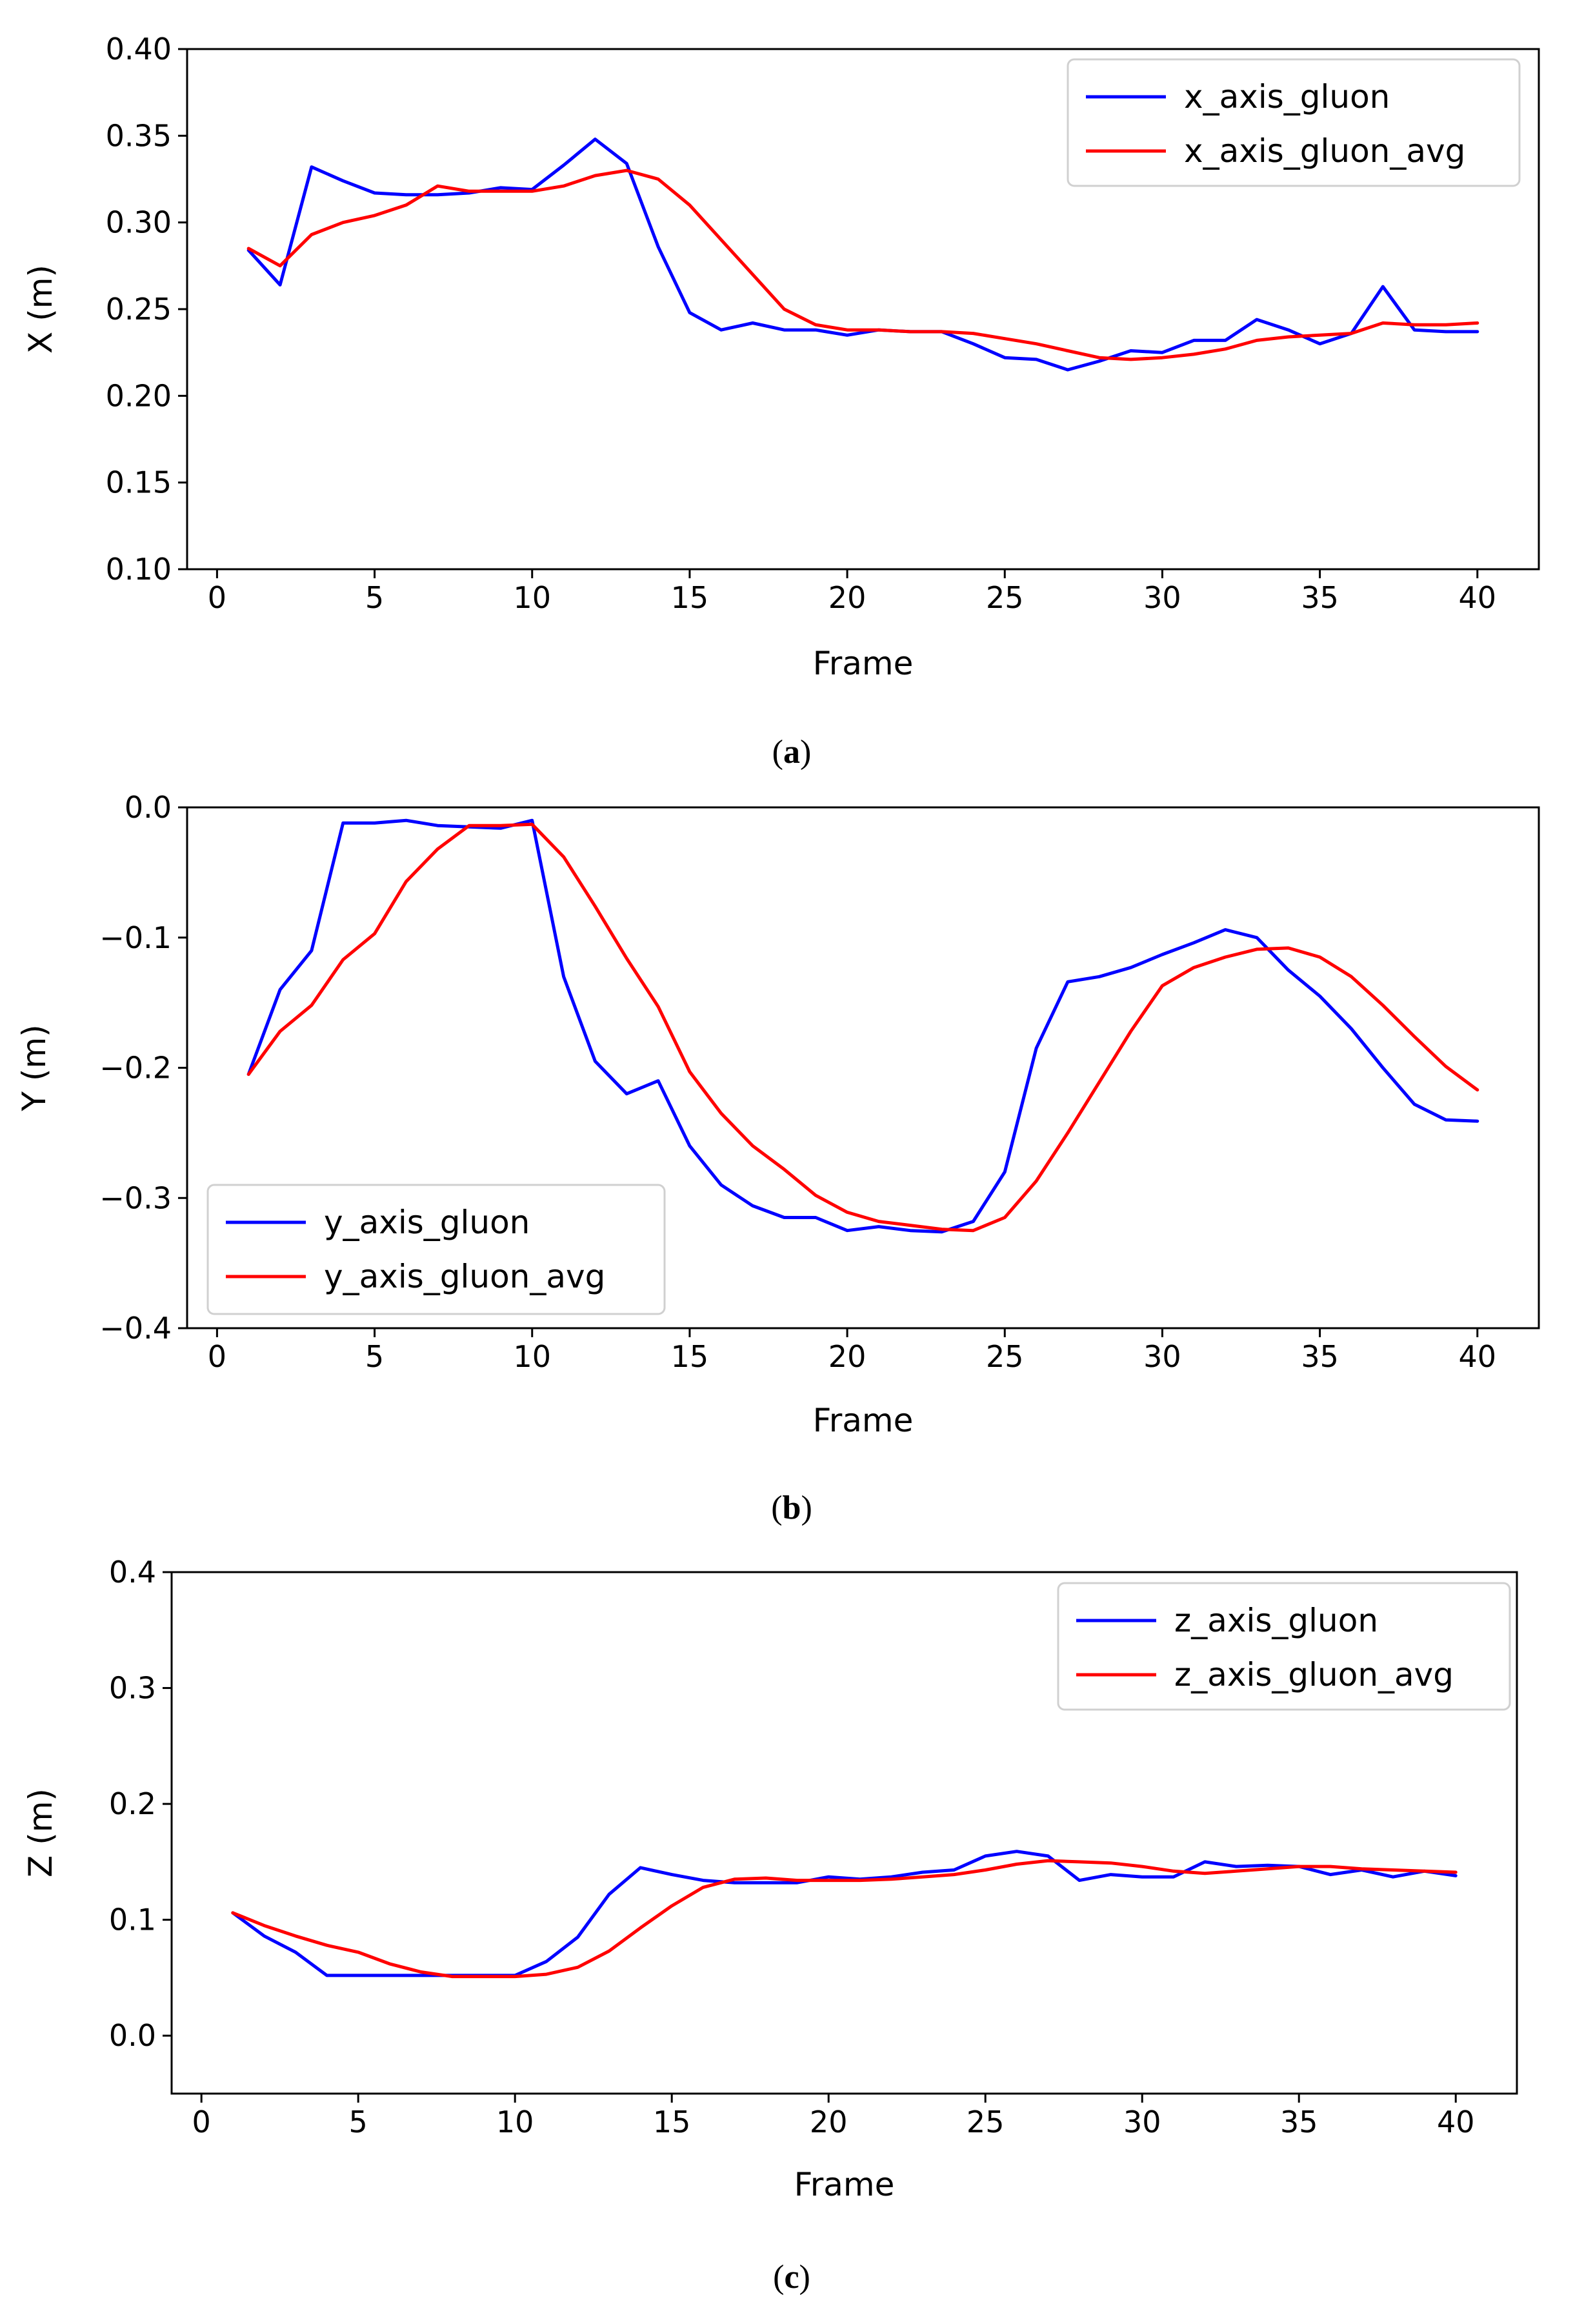  I want to click on series-line-x_axis_gluon, so click(862, 254).